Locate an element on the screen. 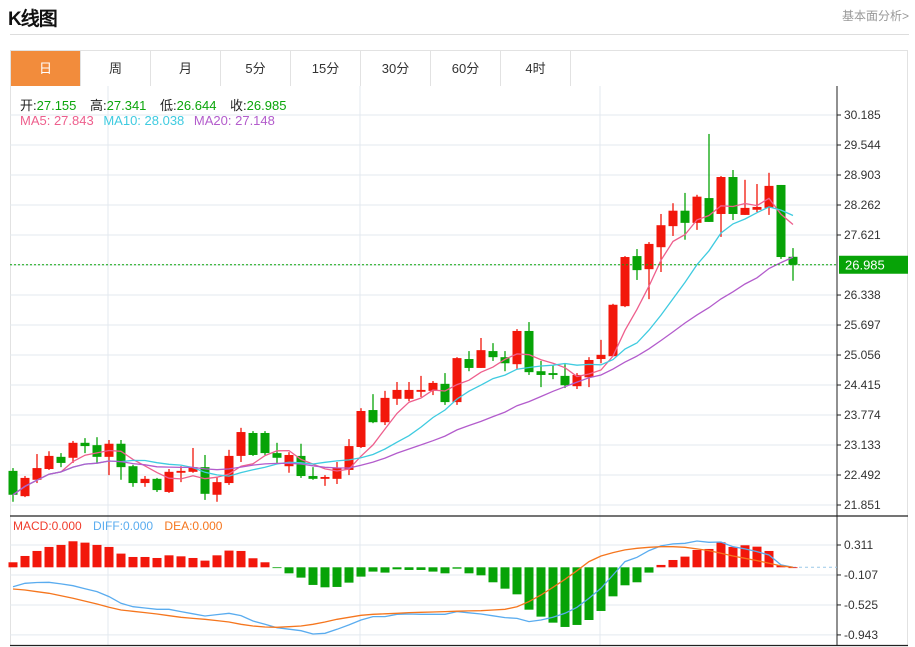 The image size is (915, 647). dea-line is located at coordinates (403, 587).